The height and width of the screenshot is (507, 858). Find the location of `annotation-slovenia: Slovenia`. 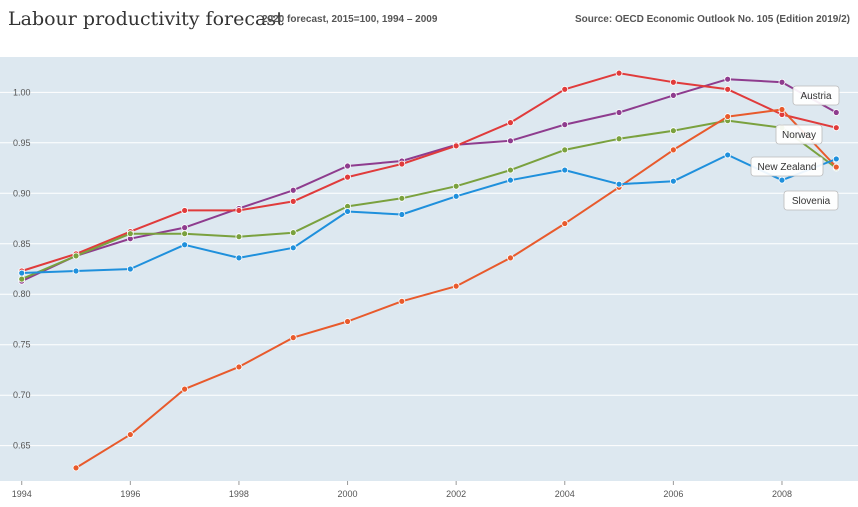

annotation-slovenia: Slovenia is located at coordinates (811, 200).